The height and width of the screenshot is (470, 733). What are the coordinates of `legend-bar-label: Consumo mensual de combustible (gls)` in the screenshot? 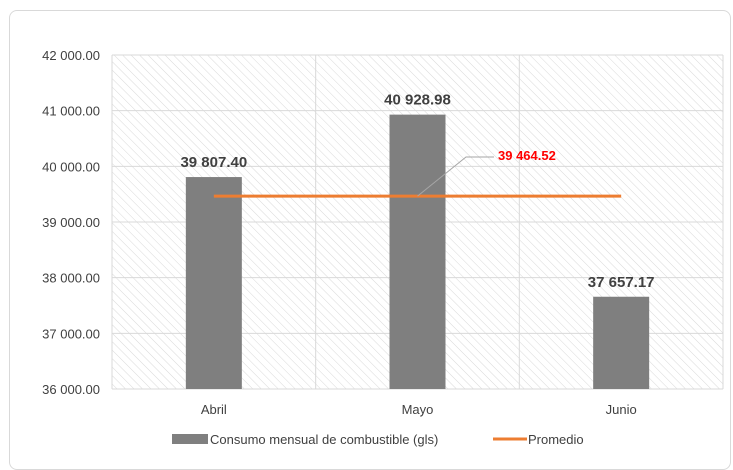 It's located at (324, 439).